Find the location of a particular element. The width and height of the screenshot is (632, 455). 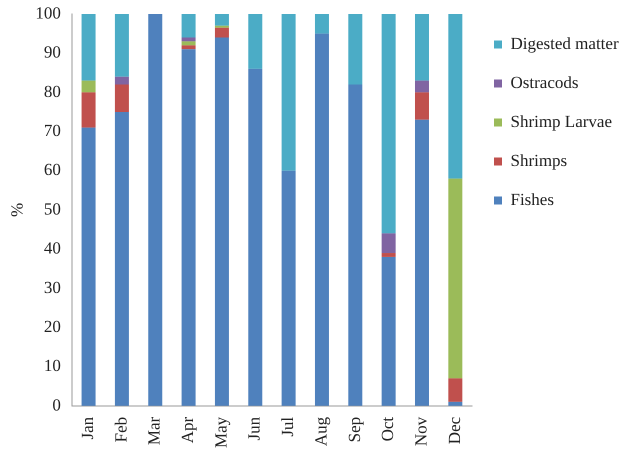

x-tick-label: Jun is located at coordinates (254, 428).